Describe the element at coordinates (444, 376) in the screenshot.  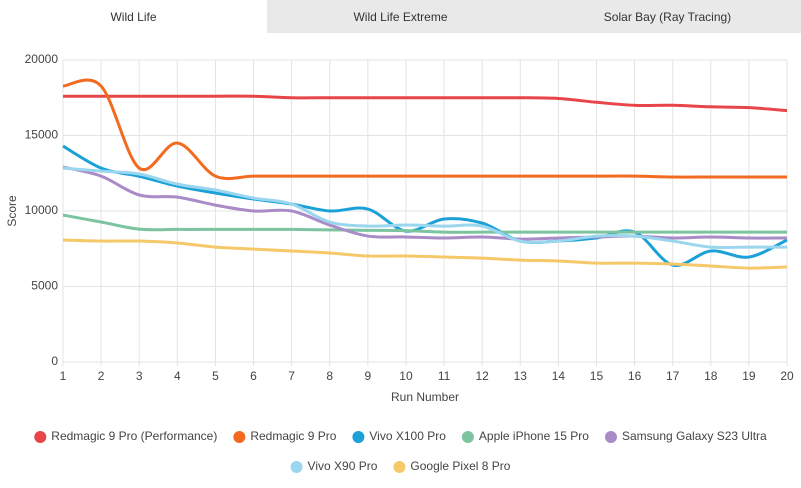
I see `x-tick-label: 11` at that location.